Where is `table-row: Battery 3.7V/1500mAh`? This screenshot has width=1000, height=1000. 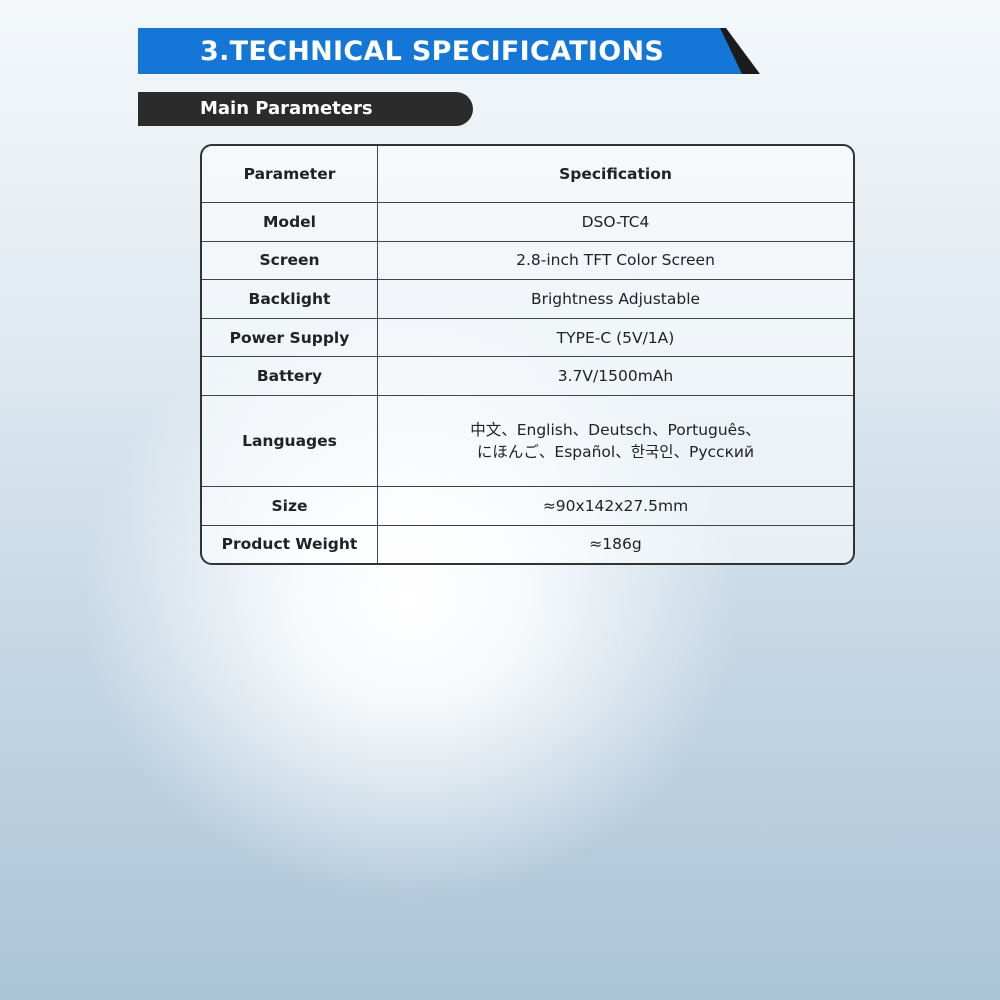 table-row: Battery 3.7V/1500mAh is located at coordinates (527, 376).